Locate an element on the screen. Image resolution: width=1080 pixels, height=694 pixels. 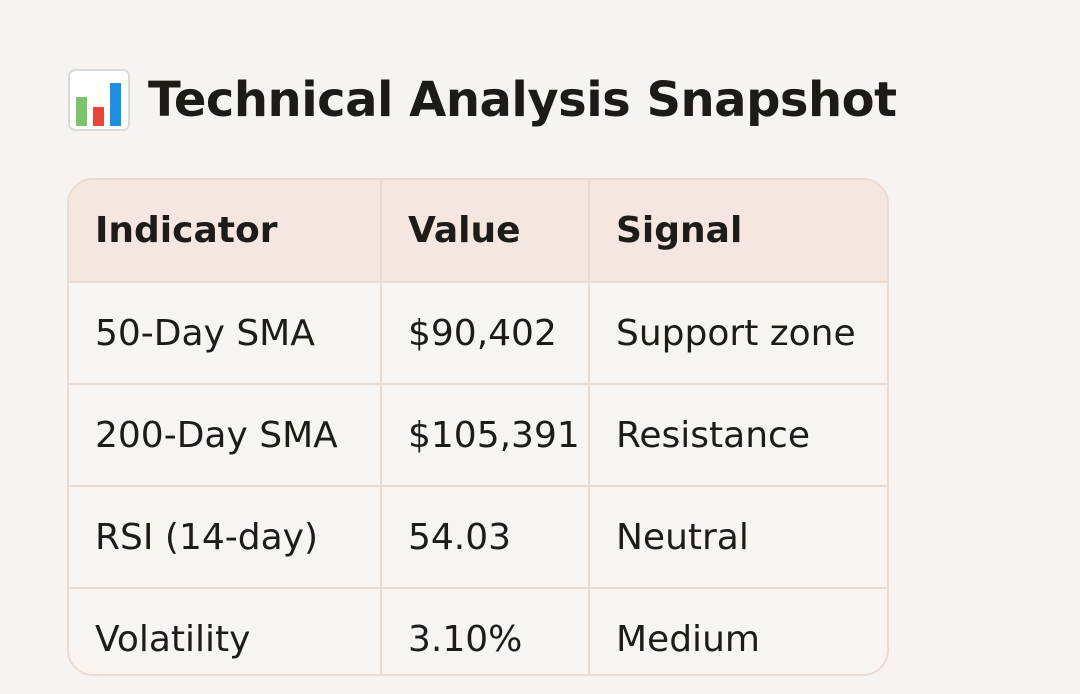
value-cell: 54.03 is located at coordinates (485, 537).